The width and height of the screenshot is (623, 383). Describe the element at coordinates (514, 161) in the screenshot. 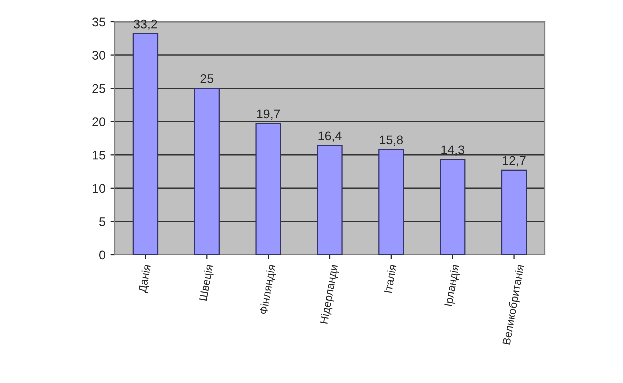

I see `data-label: 12,7` at that location.